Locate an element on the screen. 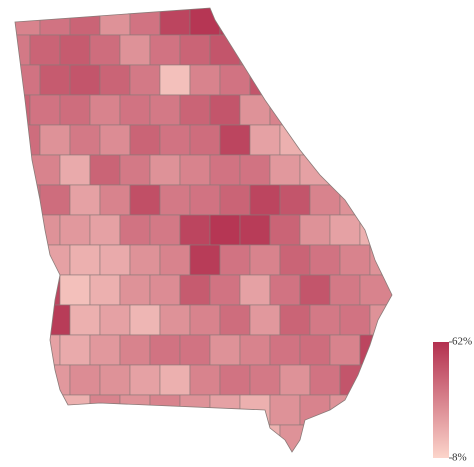 This screenshot has width=474, height=467. legend: 62% 8% is located at coordinates (460, 400).